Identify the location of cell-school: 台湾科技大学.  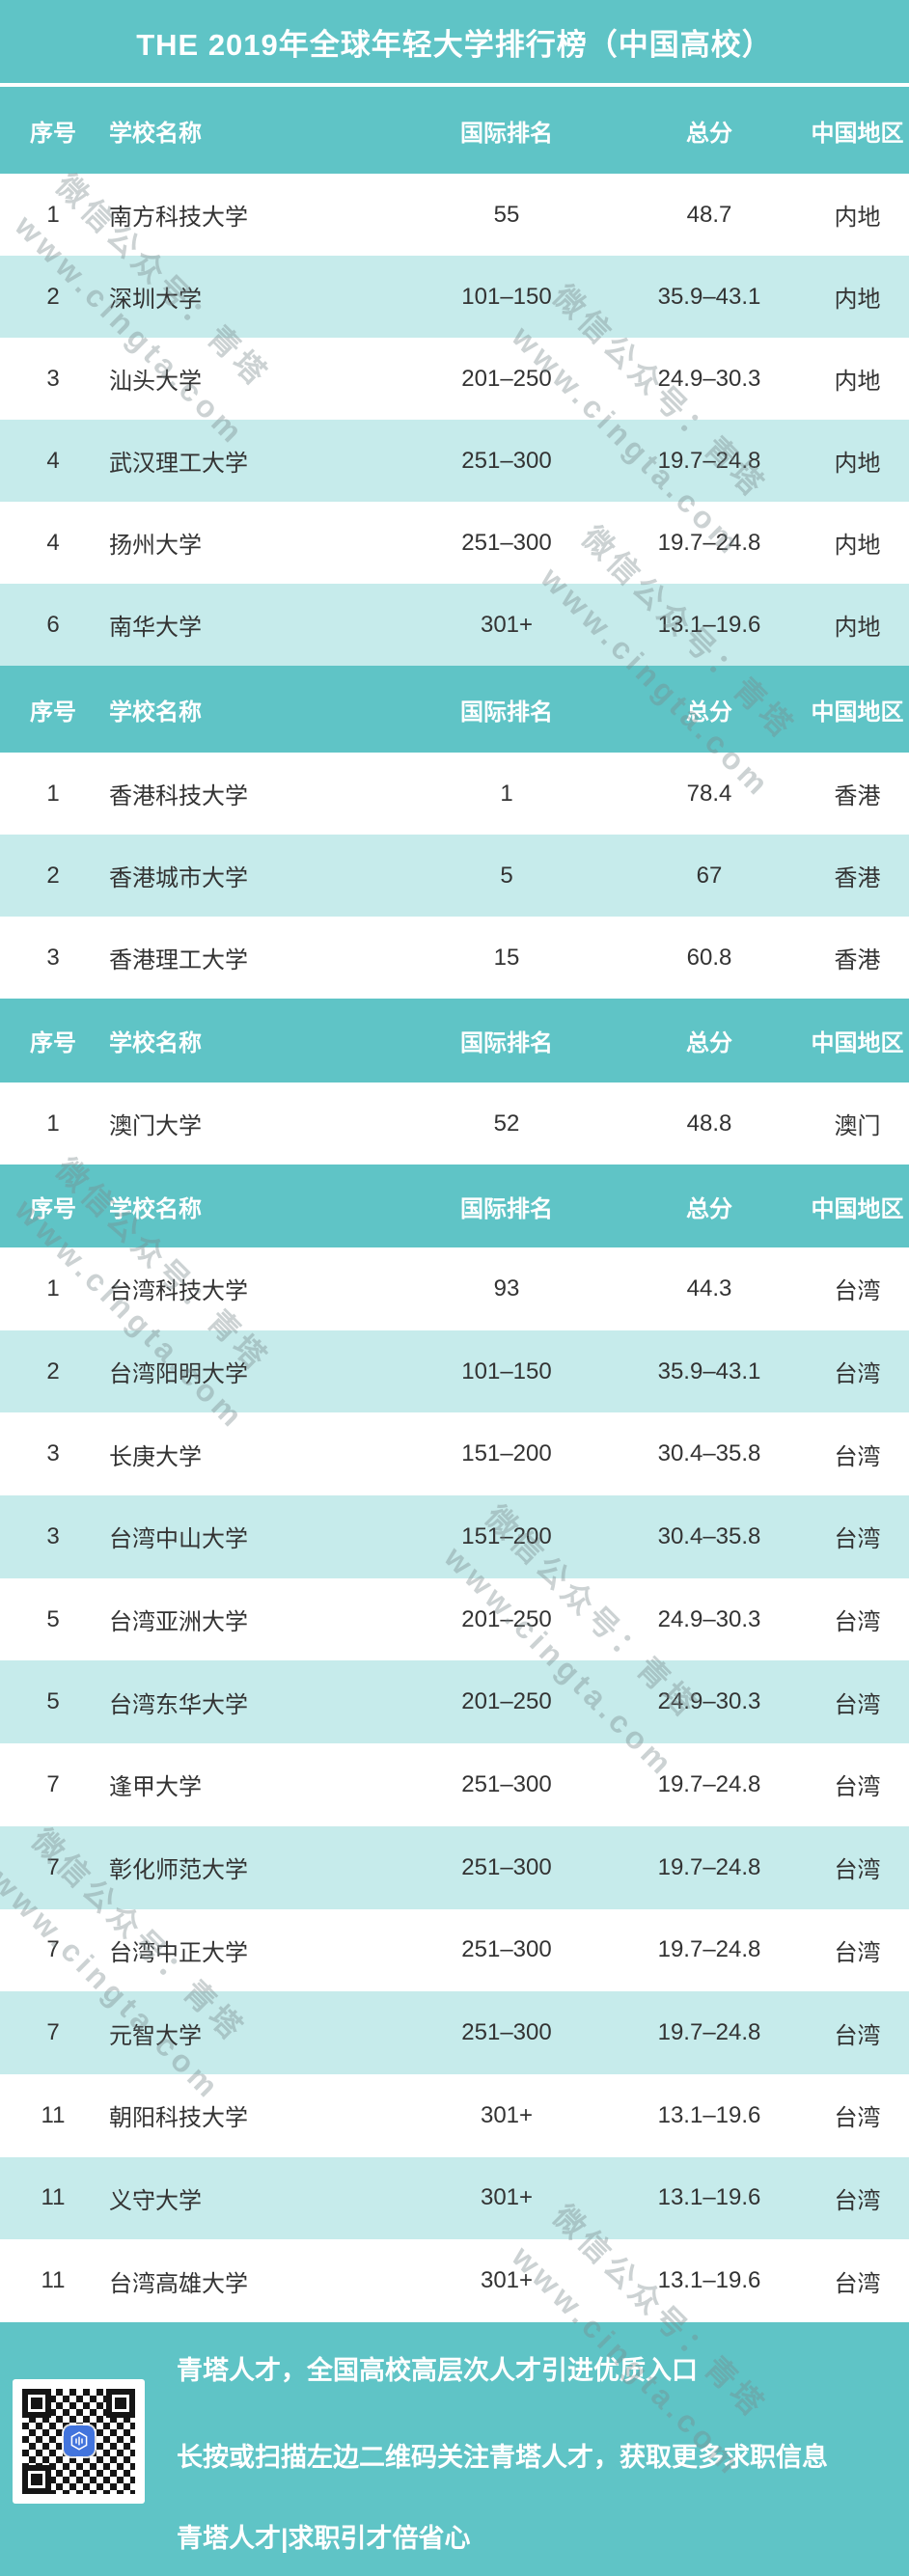
(179, 1292).